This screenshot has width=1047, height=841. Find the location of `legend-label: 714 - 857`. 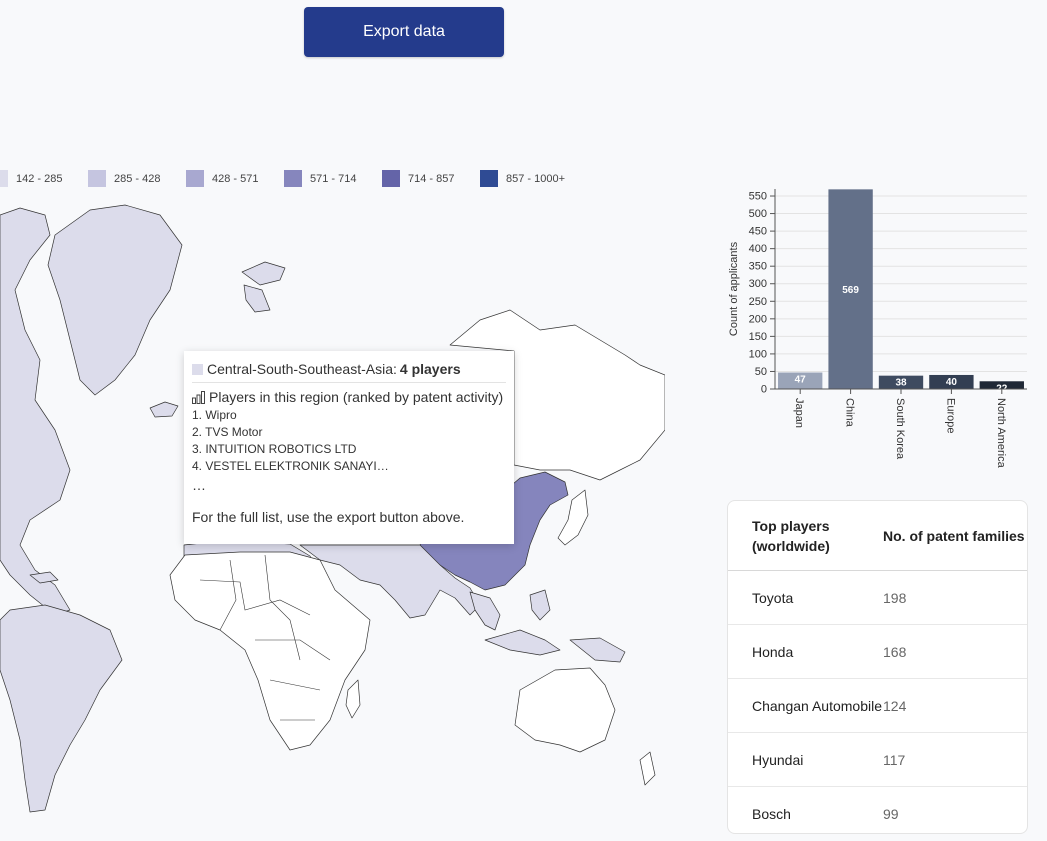

legend-label: 714 - 857 is located at coordinates (431, 178).